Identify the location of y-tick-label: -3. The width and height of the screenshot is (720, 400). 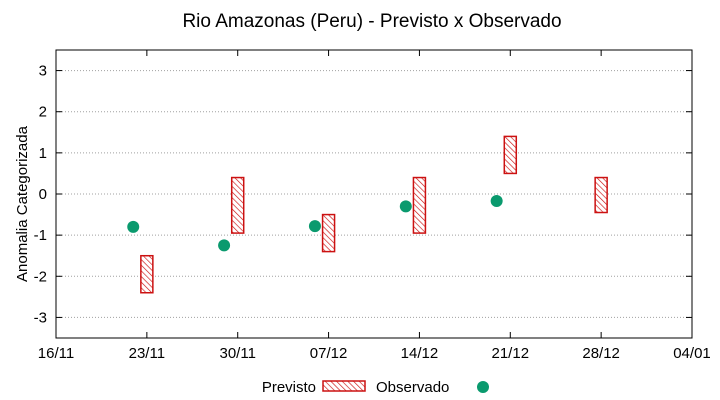
(40, 317).